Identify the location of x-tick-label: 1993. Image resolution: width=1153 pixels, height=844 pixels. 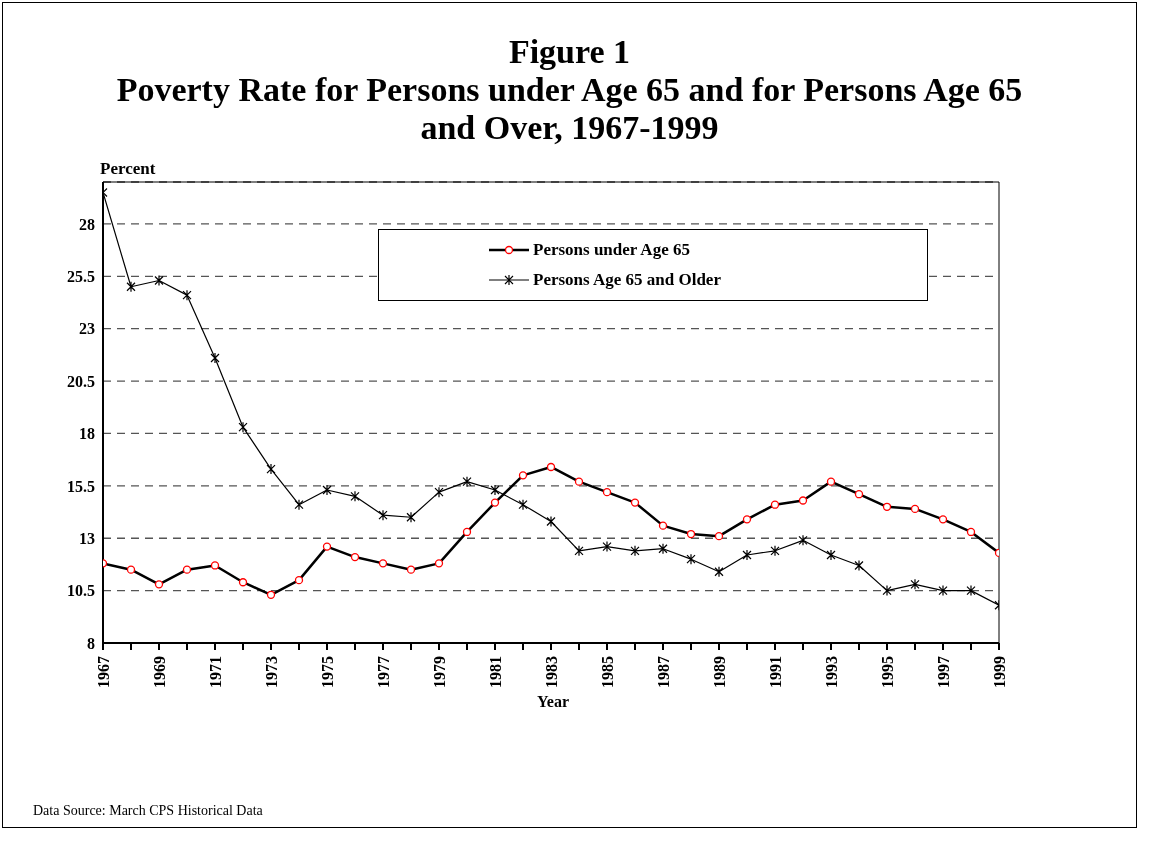
(831, 672).